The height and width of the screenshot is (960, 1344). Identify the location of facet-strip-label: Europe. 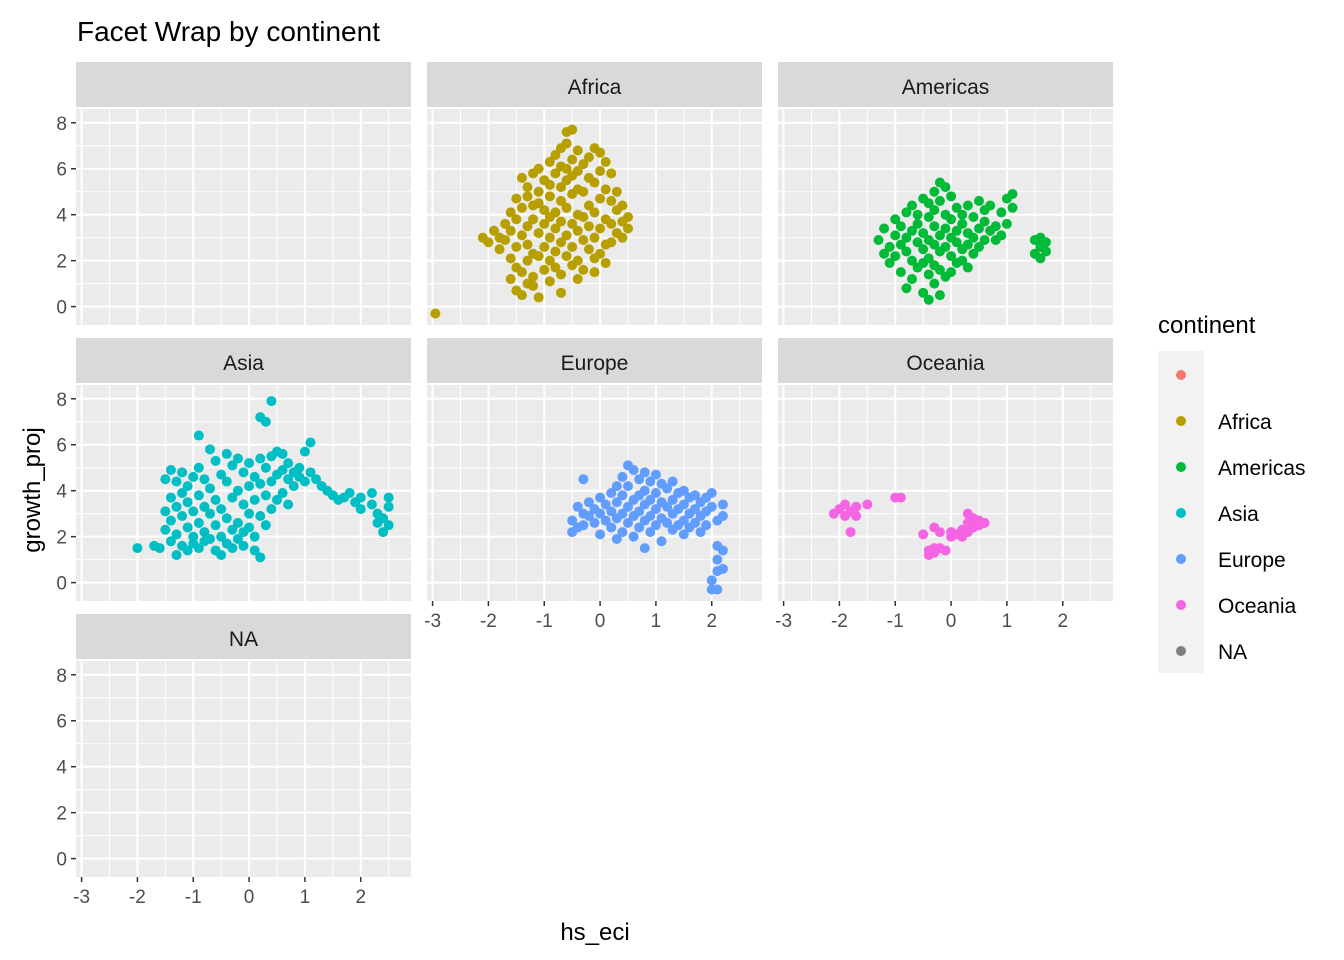
(595, 363).